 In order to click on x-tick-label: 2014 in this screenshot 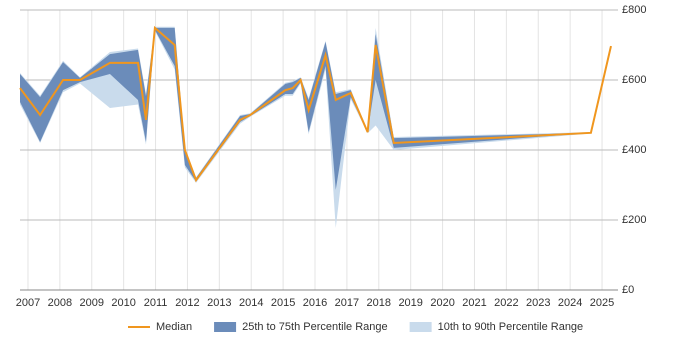, I will do `click(251, 303)`.